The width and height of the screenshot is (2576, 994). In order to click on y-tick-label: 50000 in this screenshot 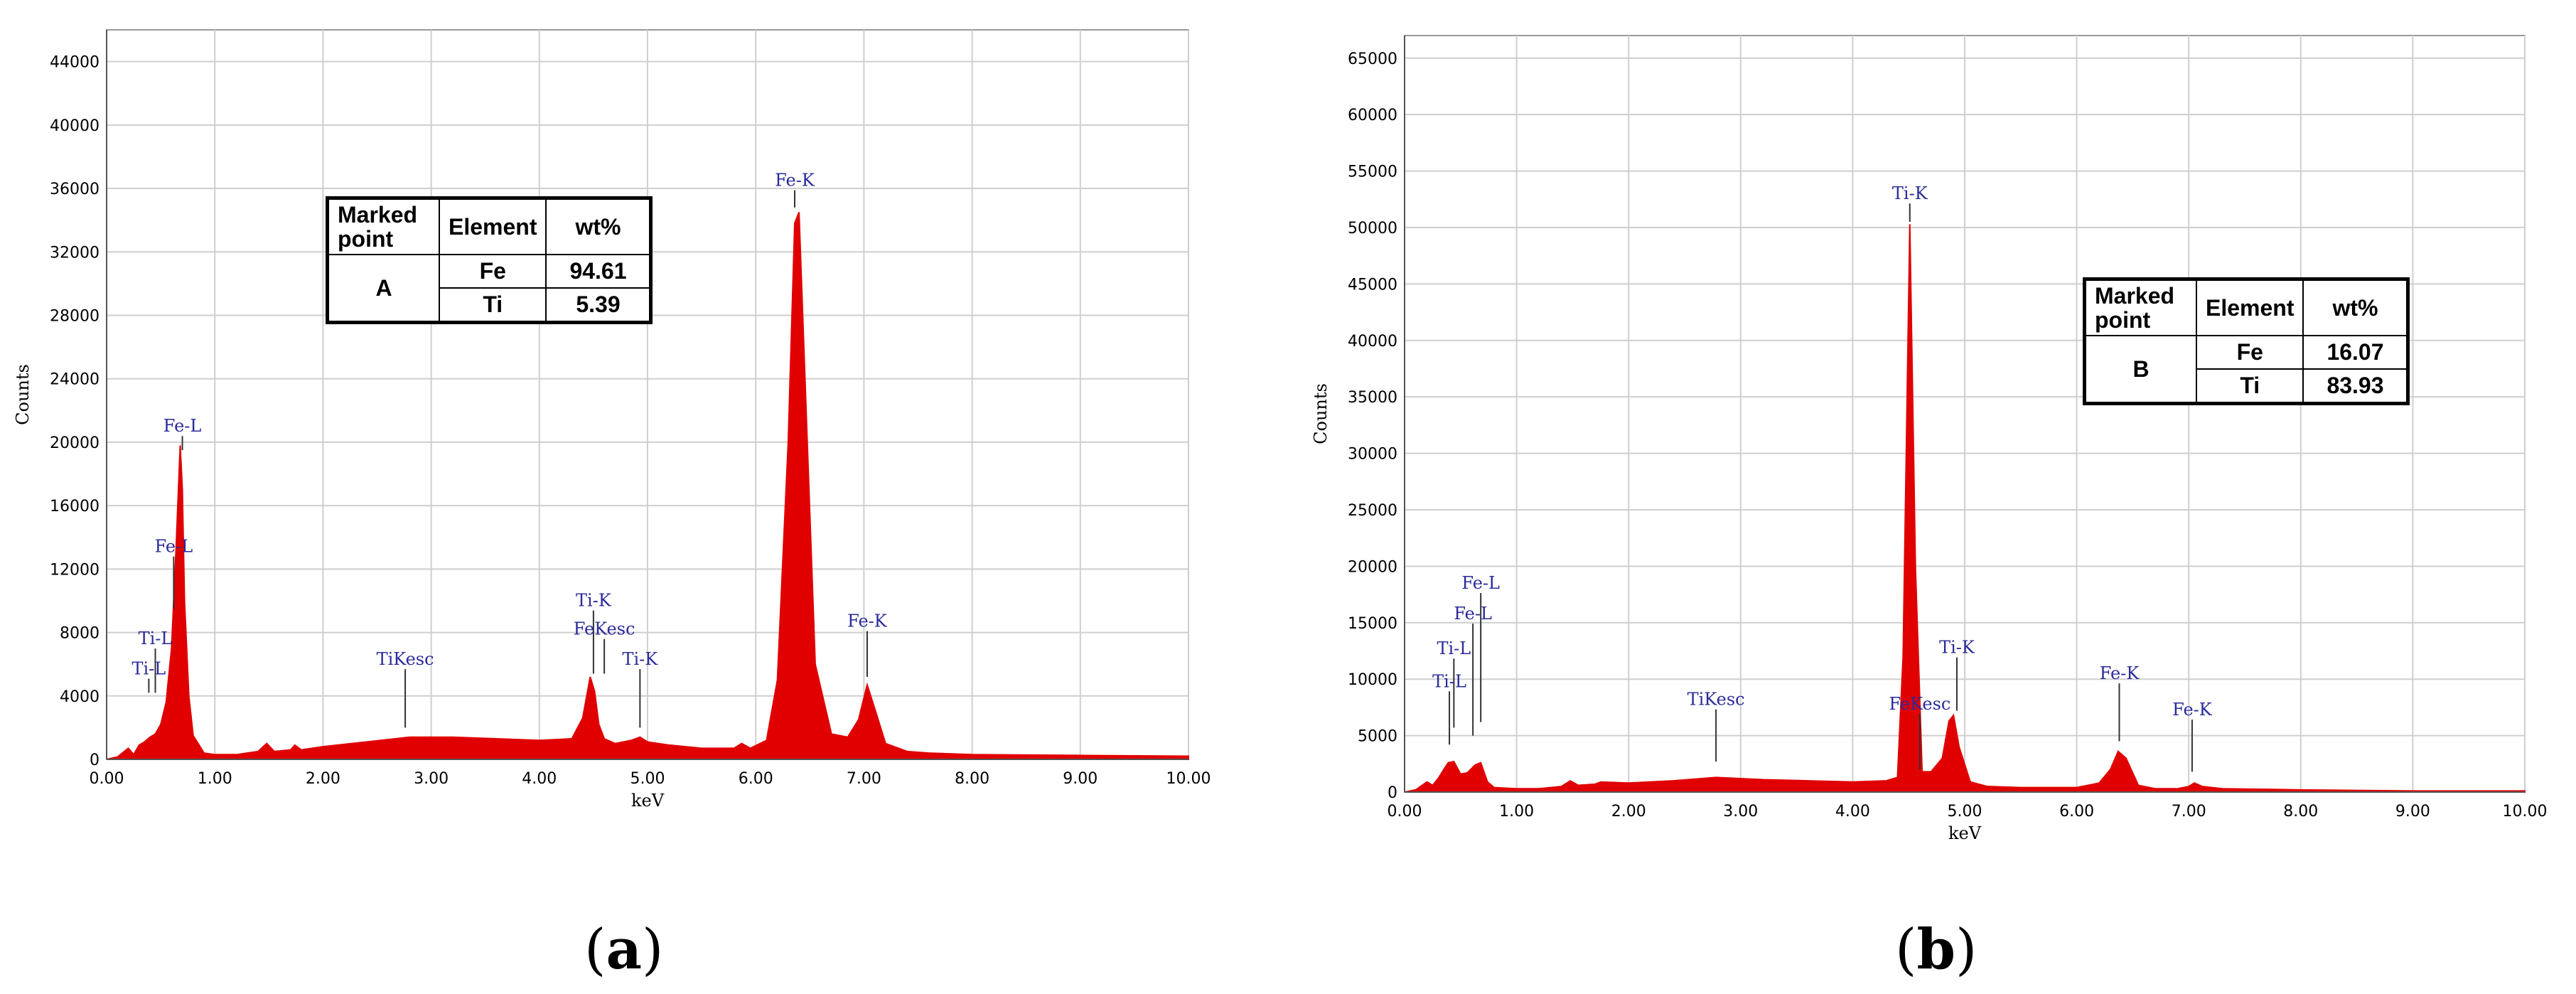, I will do `click(1372, 229)`.